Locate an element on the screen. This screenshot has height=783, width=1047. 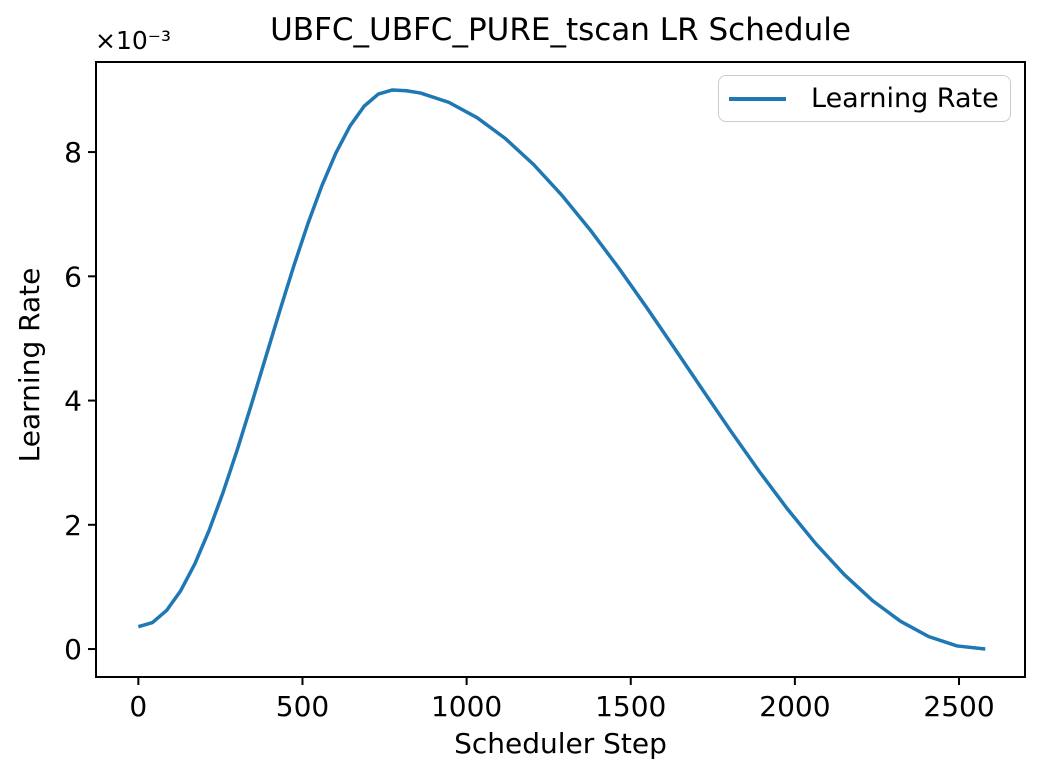
x-tick-label: 2500 is located at coordinates (958, 706).